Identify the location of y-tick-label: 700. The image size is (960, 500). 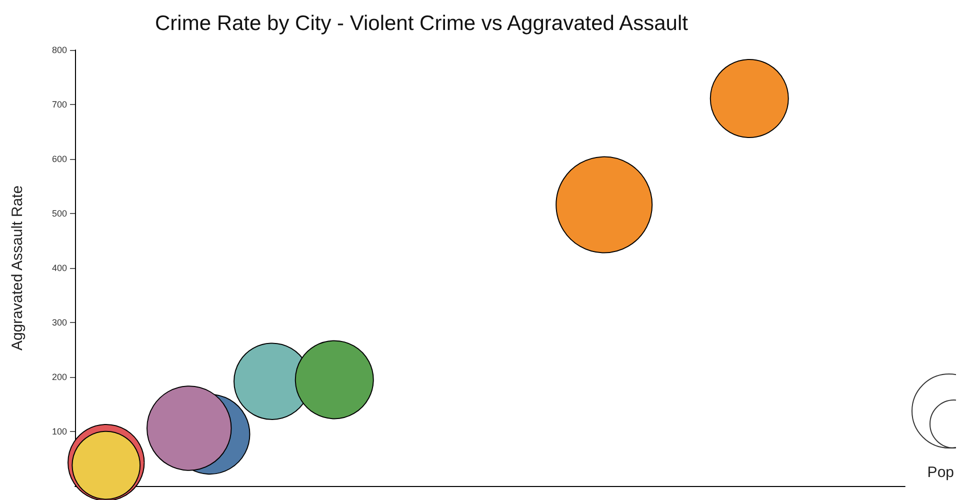
(59, 105).